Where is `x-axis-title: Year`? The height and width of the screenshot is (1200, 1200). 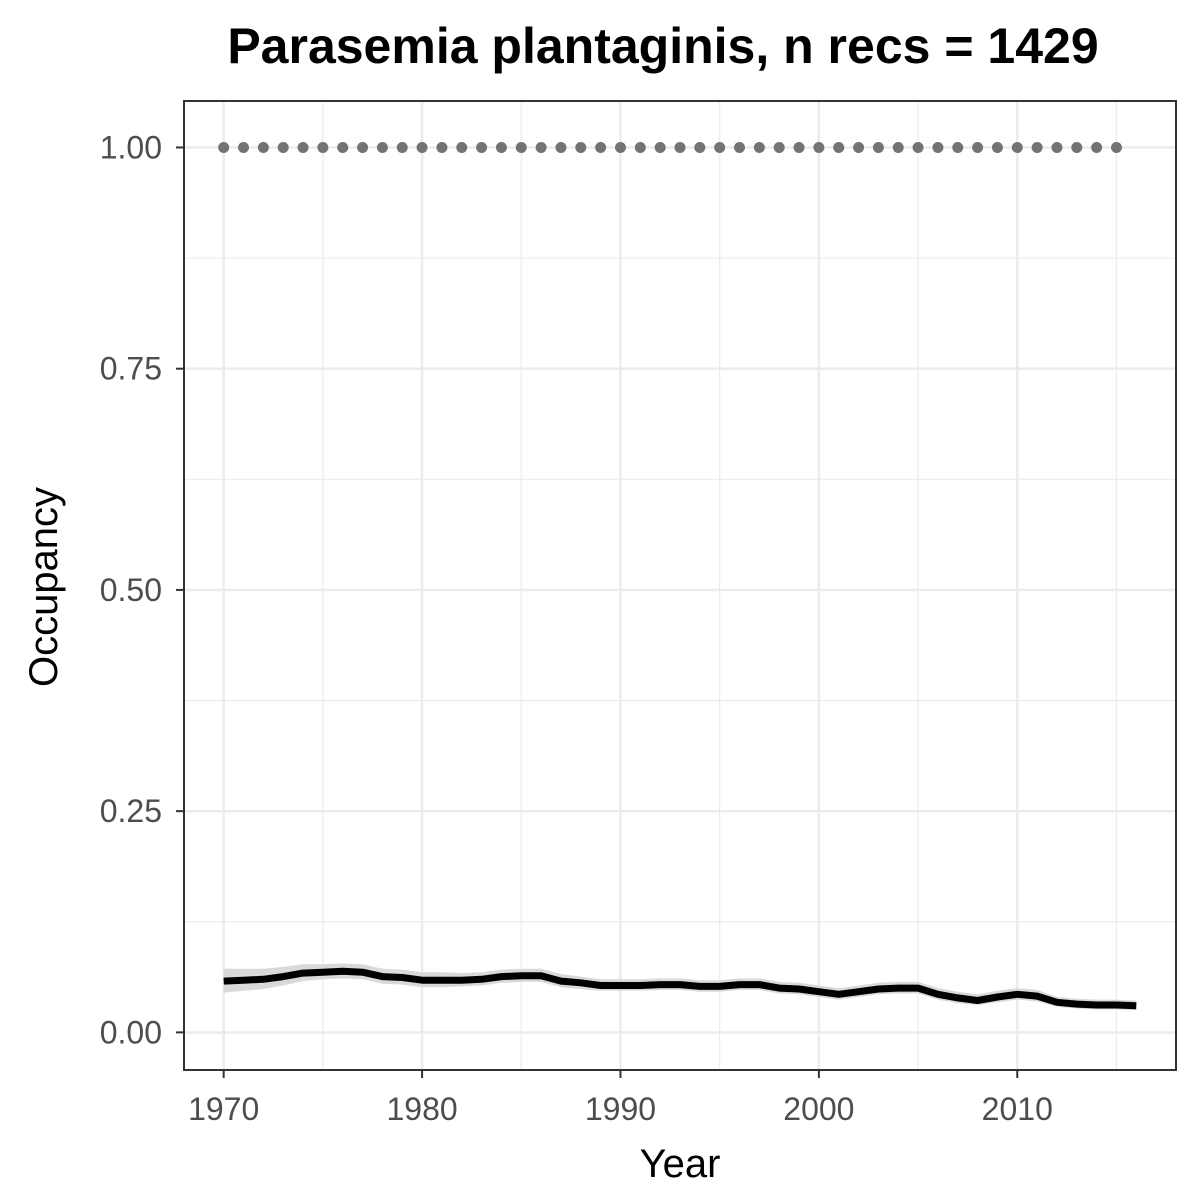
x-axis-title: Year is located at coordinates (680, 1164).